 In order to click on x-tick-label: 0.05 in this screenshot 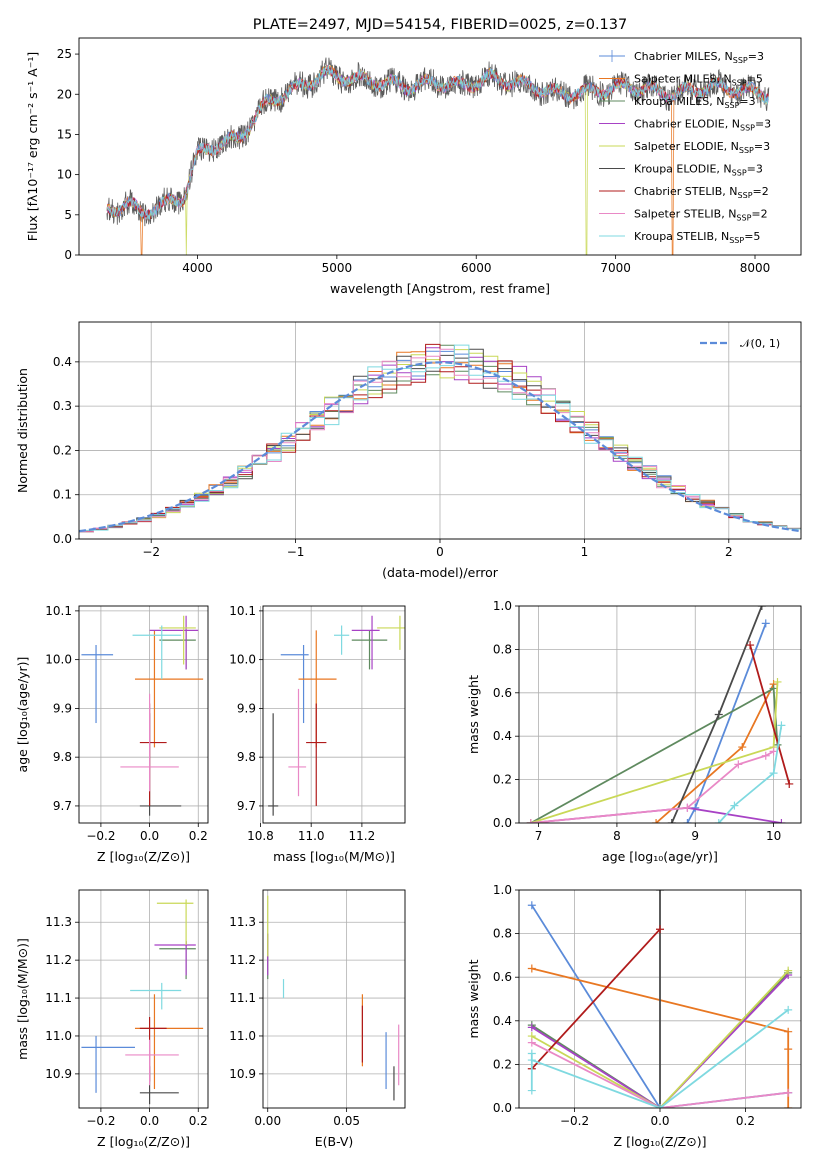, I will do `click(346, 1121)`.